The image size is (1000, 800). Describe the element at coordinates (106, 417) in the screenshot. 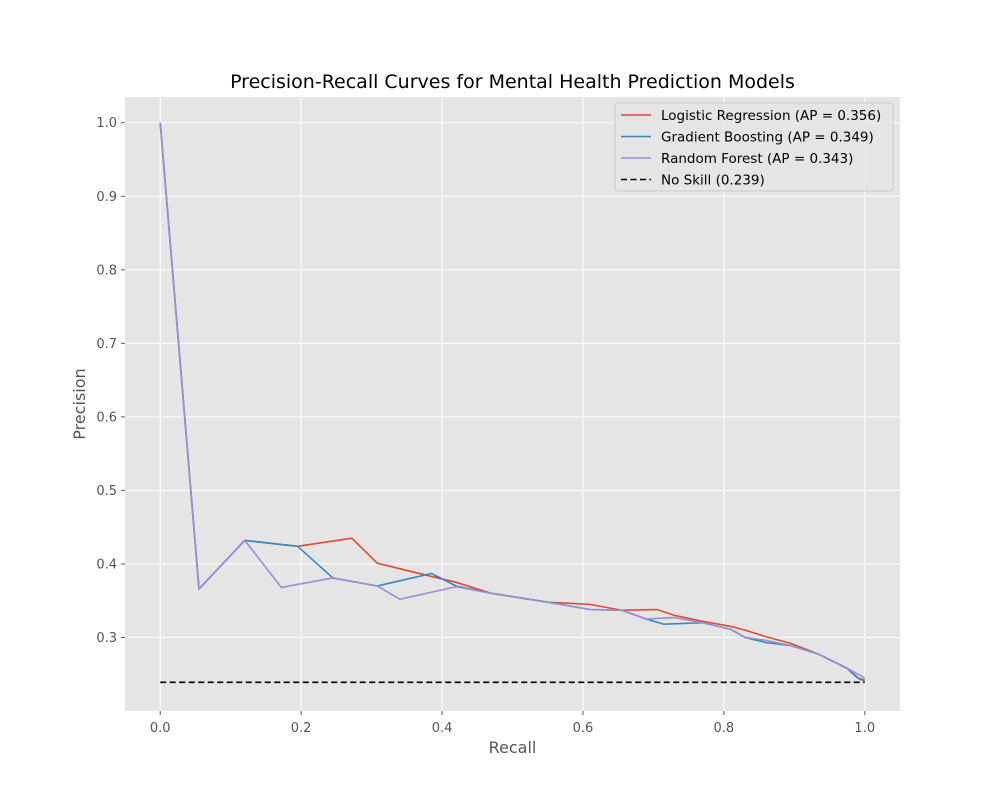

I see `y-tick-label: 0.6` at that location.